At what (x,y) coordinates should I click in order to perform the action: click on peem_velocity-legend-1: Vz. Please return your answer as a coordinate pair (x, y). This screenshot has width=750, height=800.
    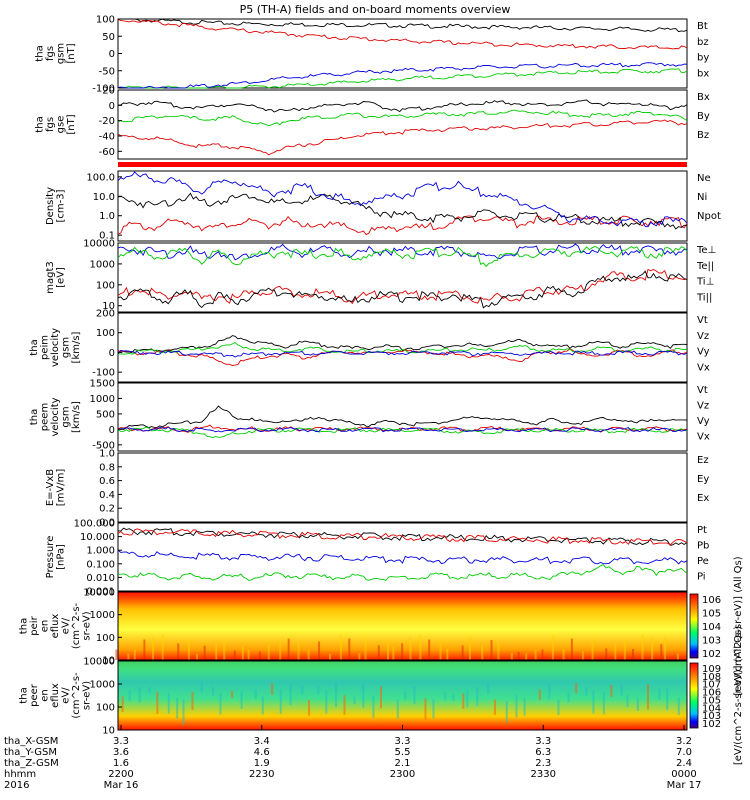
    Looking at the image, I should click on (703, 406).